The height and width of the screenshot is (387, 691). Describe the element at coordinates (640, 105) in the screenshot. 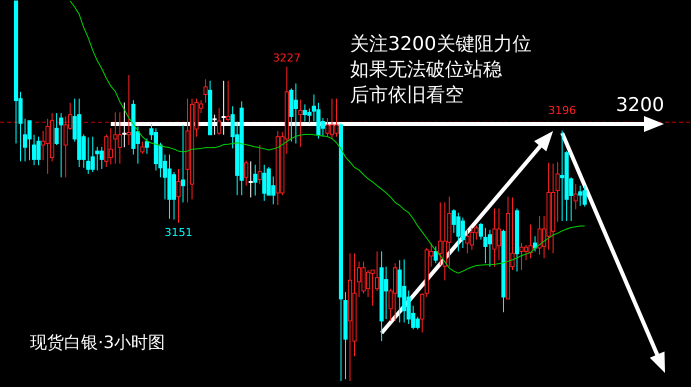

I see `annotation: 3200` at that location.